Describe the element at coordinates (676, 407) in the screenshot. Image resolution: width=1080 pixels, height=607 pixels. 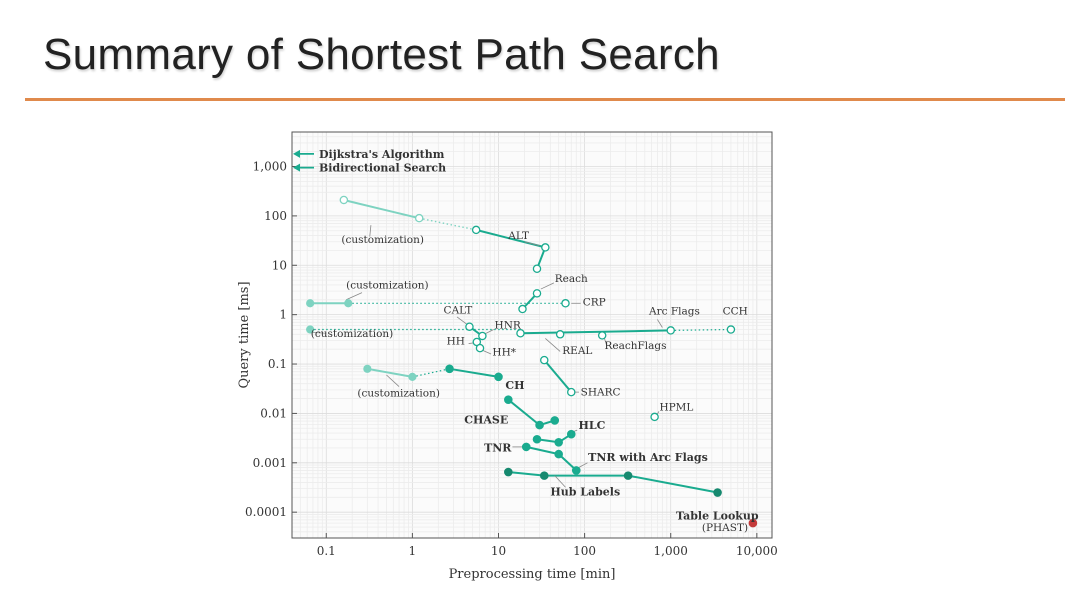
I see `annotation-label: HPML` at that location.